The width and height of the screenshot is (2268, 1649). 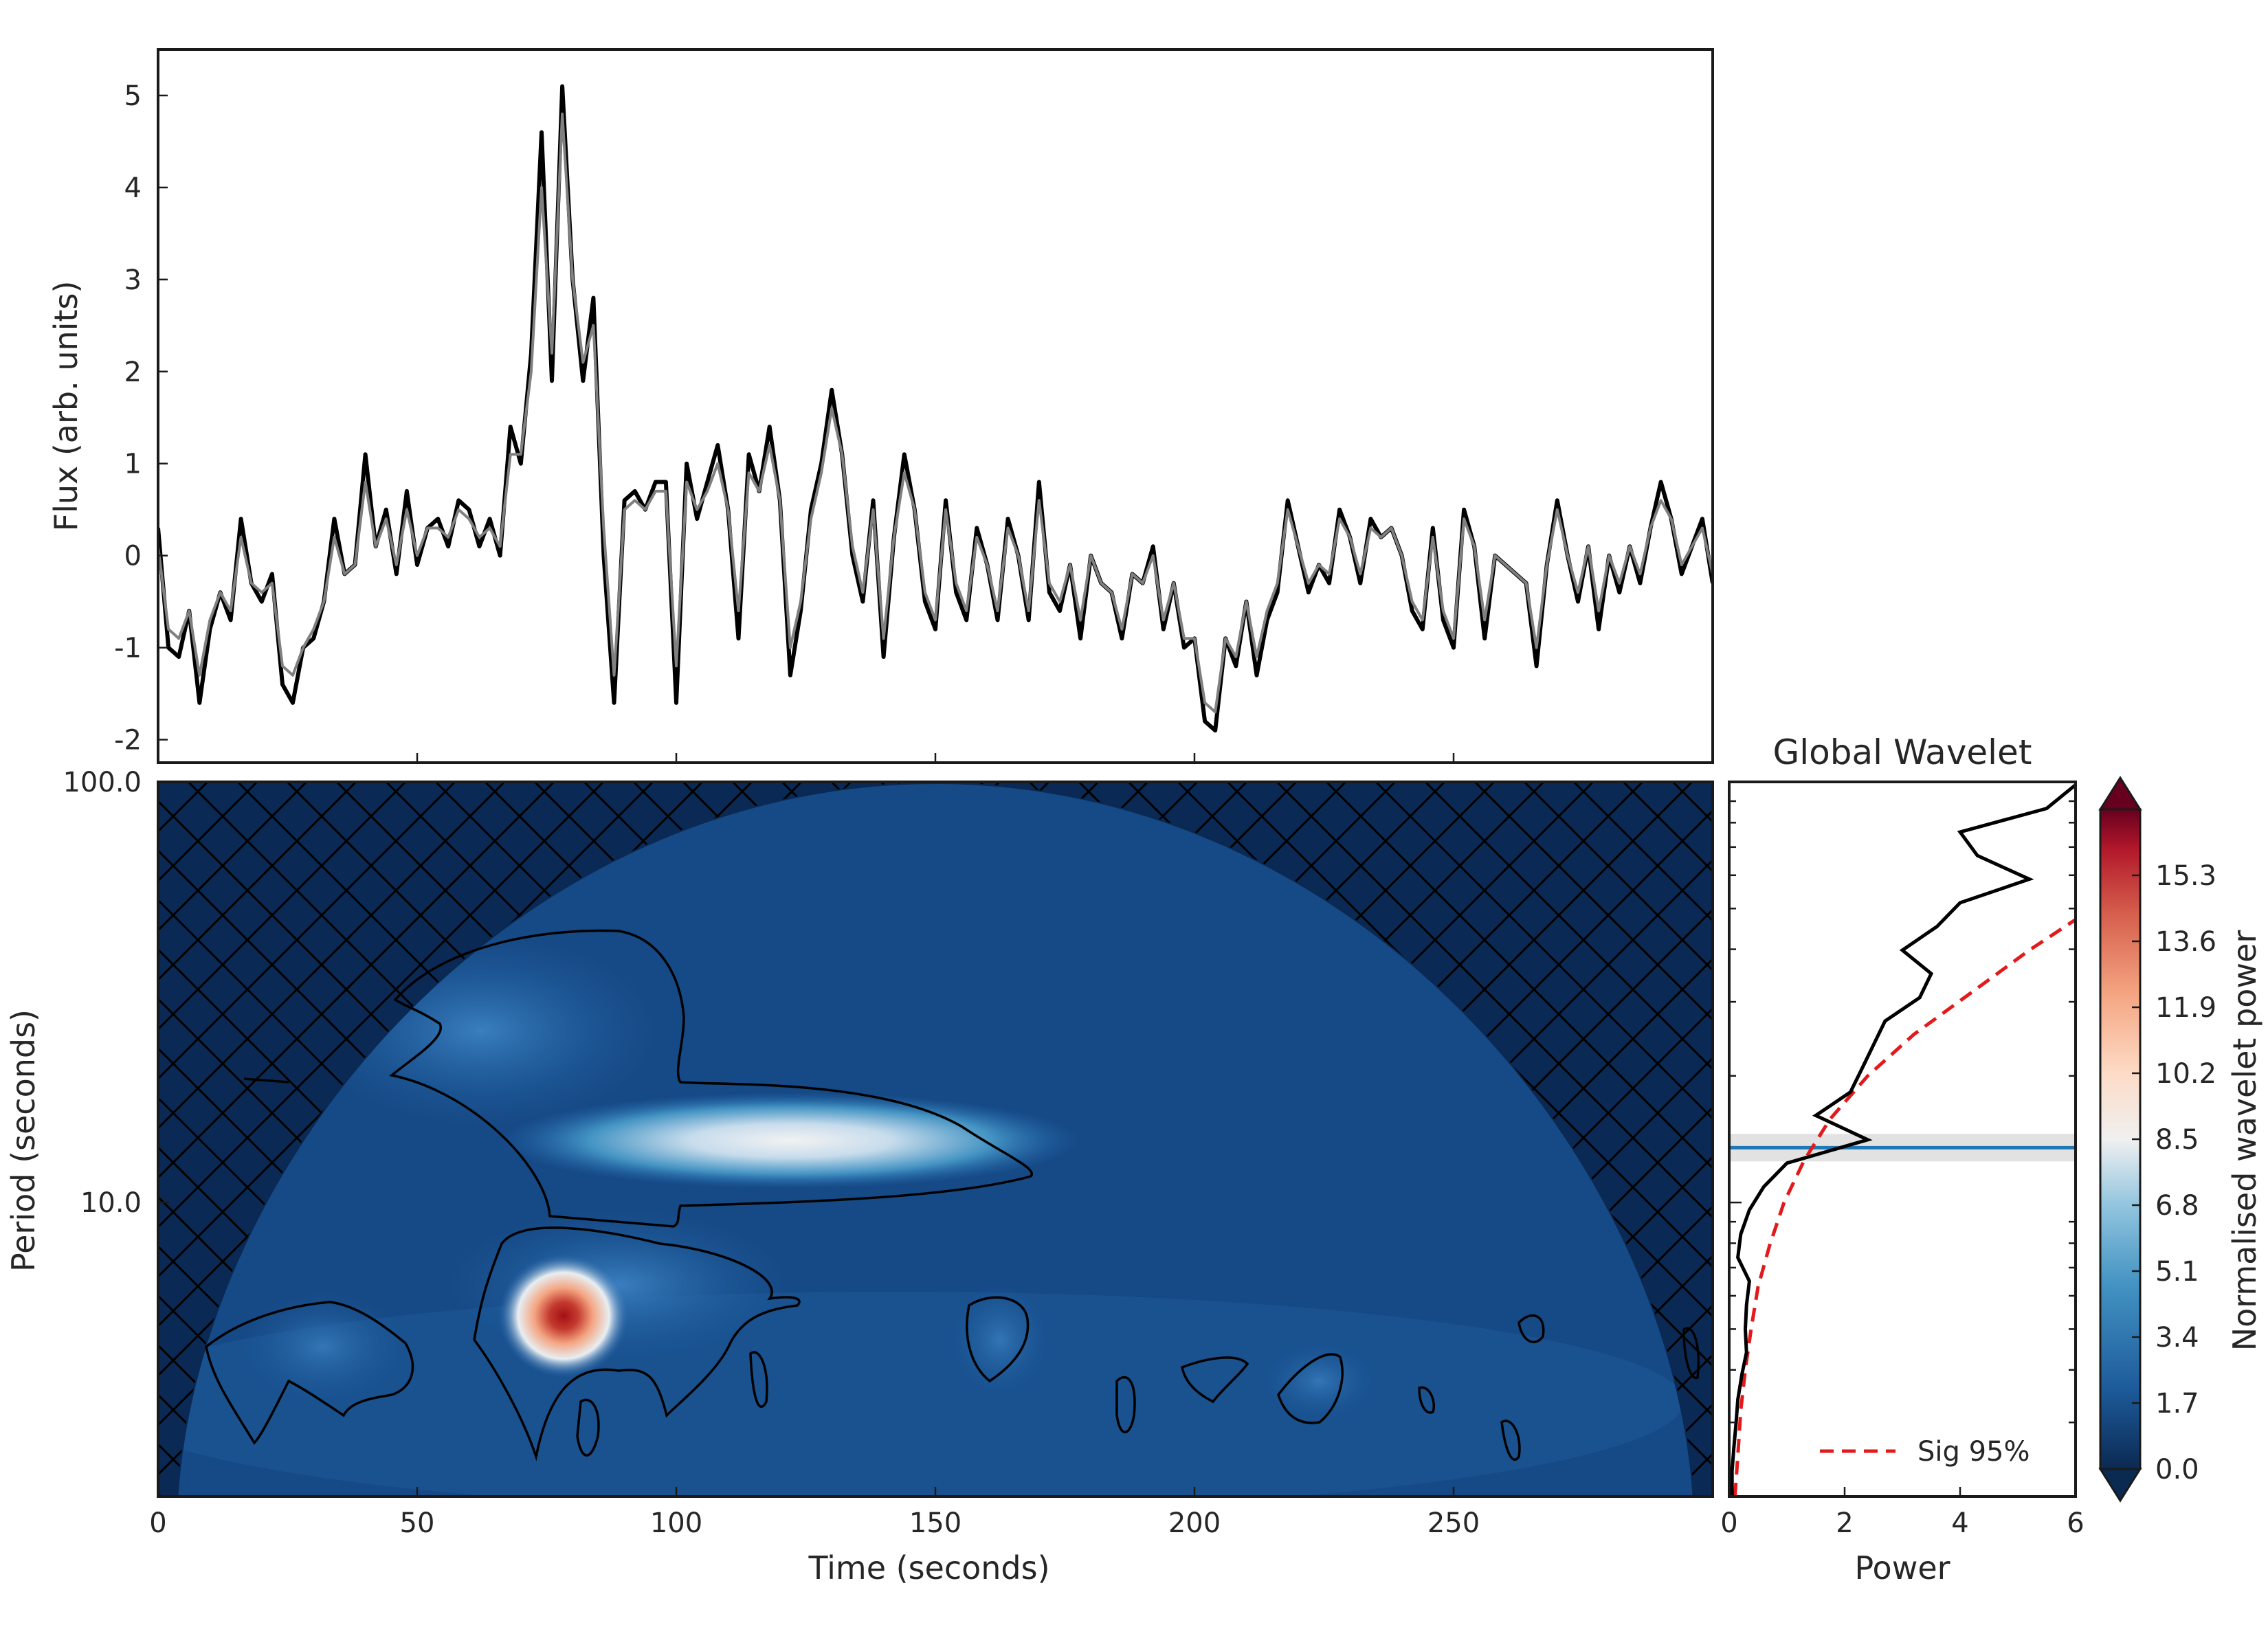 I want to click on lightcurve-y-tick-label: 4, so click(x=133, y=188).